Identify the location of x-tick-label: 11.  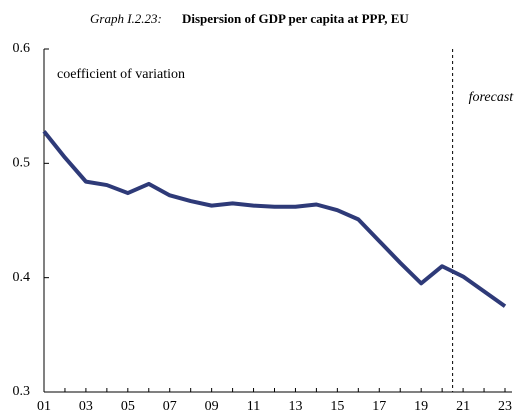
(253, 406).